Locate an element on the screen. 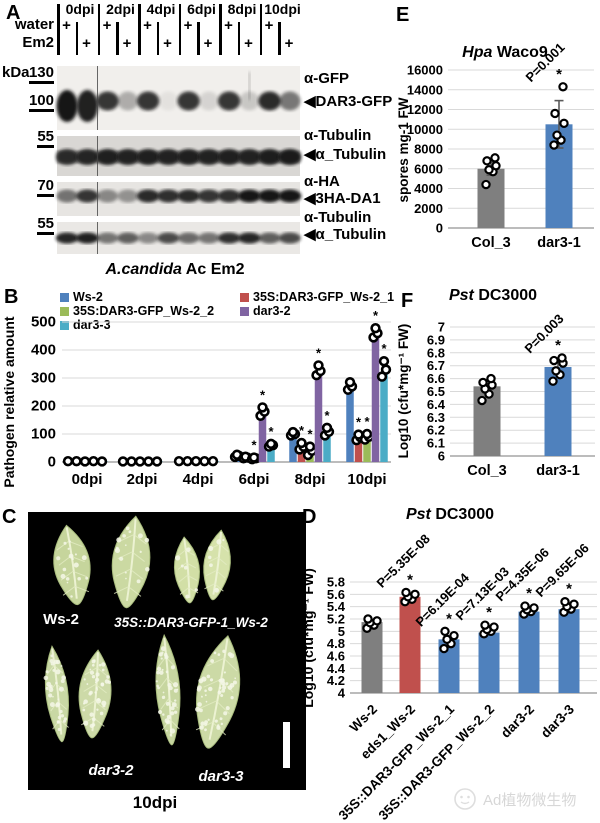 The height and width of the screenshot is (823, 600). panel-c-label: C is located at coordinates (9, 517).